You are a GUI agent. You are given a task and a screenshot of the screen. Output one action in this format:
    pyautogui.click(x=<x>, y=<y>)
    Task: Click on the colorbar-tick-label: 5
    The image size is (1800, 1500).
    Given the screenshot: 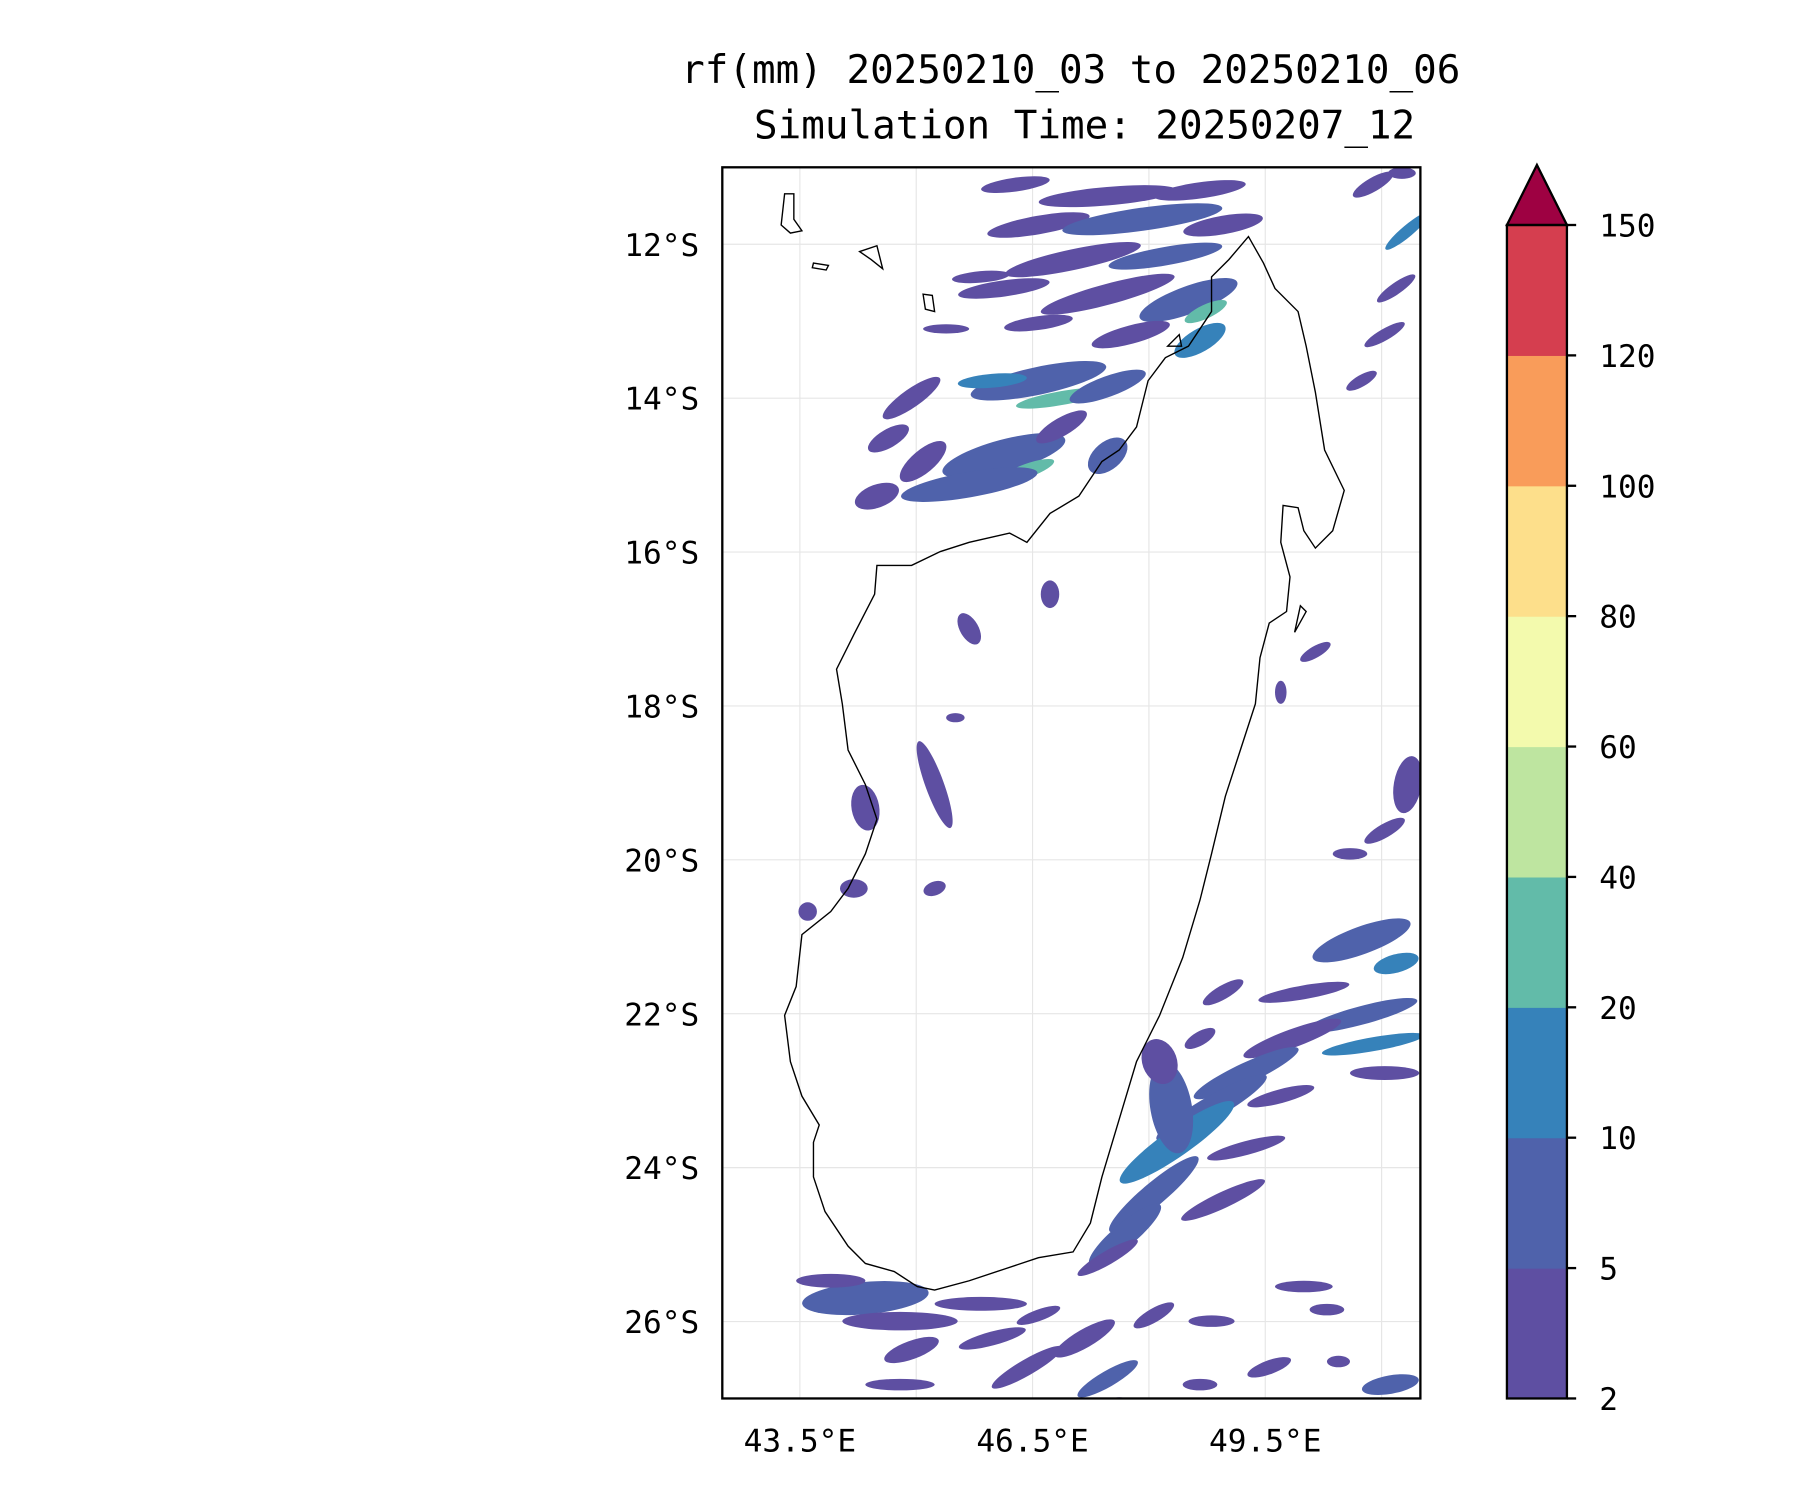 What is the action you would take?
    pyautogui.click(x=1608, y=1270)
    